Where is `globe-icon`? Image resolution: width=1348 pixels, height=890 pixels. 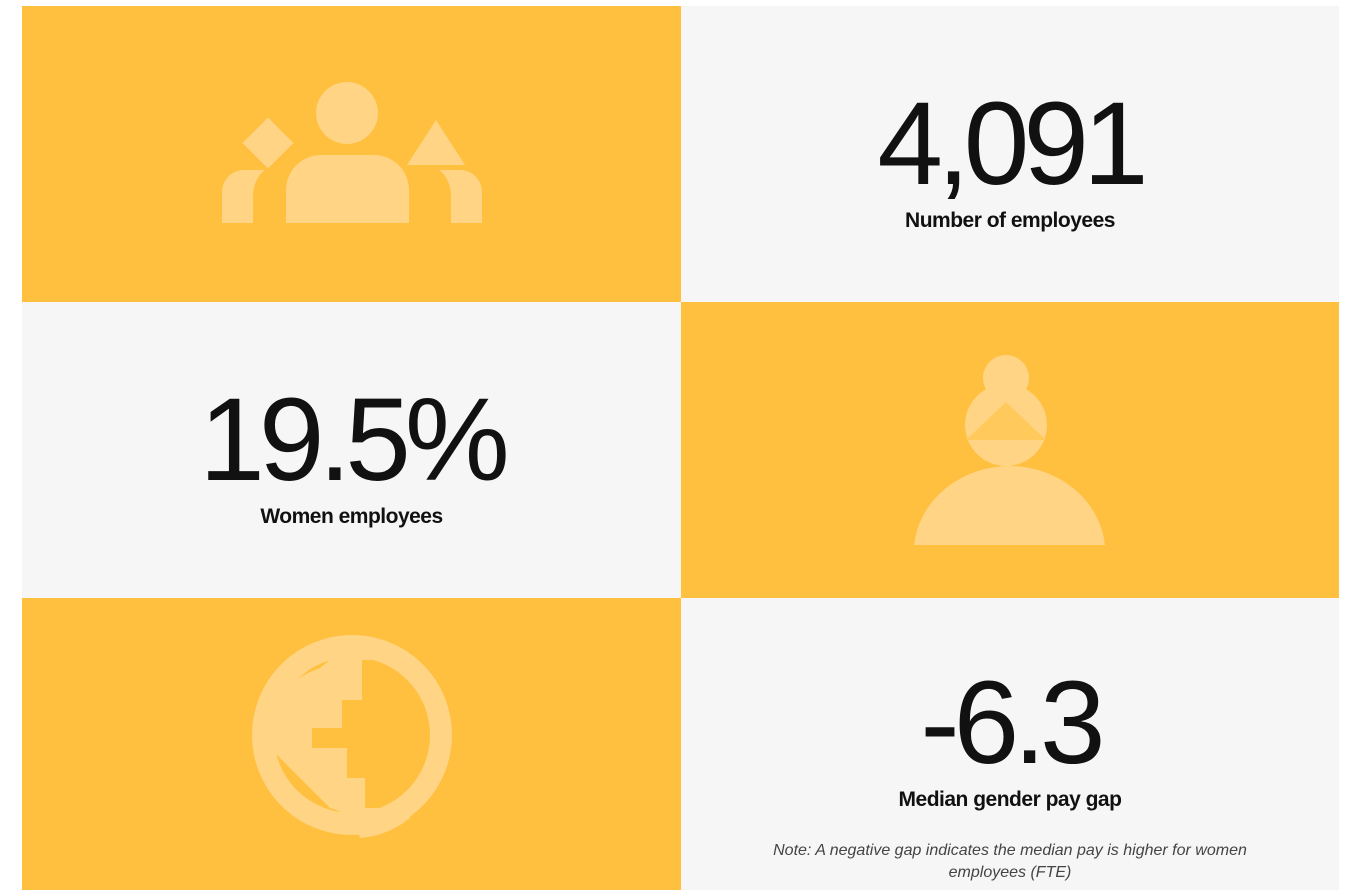
globe-icon is located at coordinates (352, 736).